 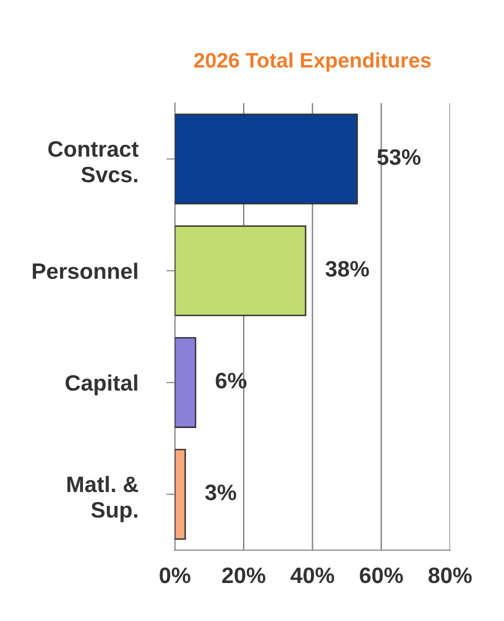 I want to click on x-tick-label: 80%, so click(x=450, y=575).